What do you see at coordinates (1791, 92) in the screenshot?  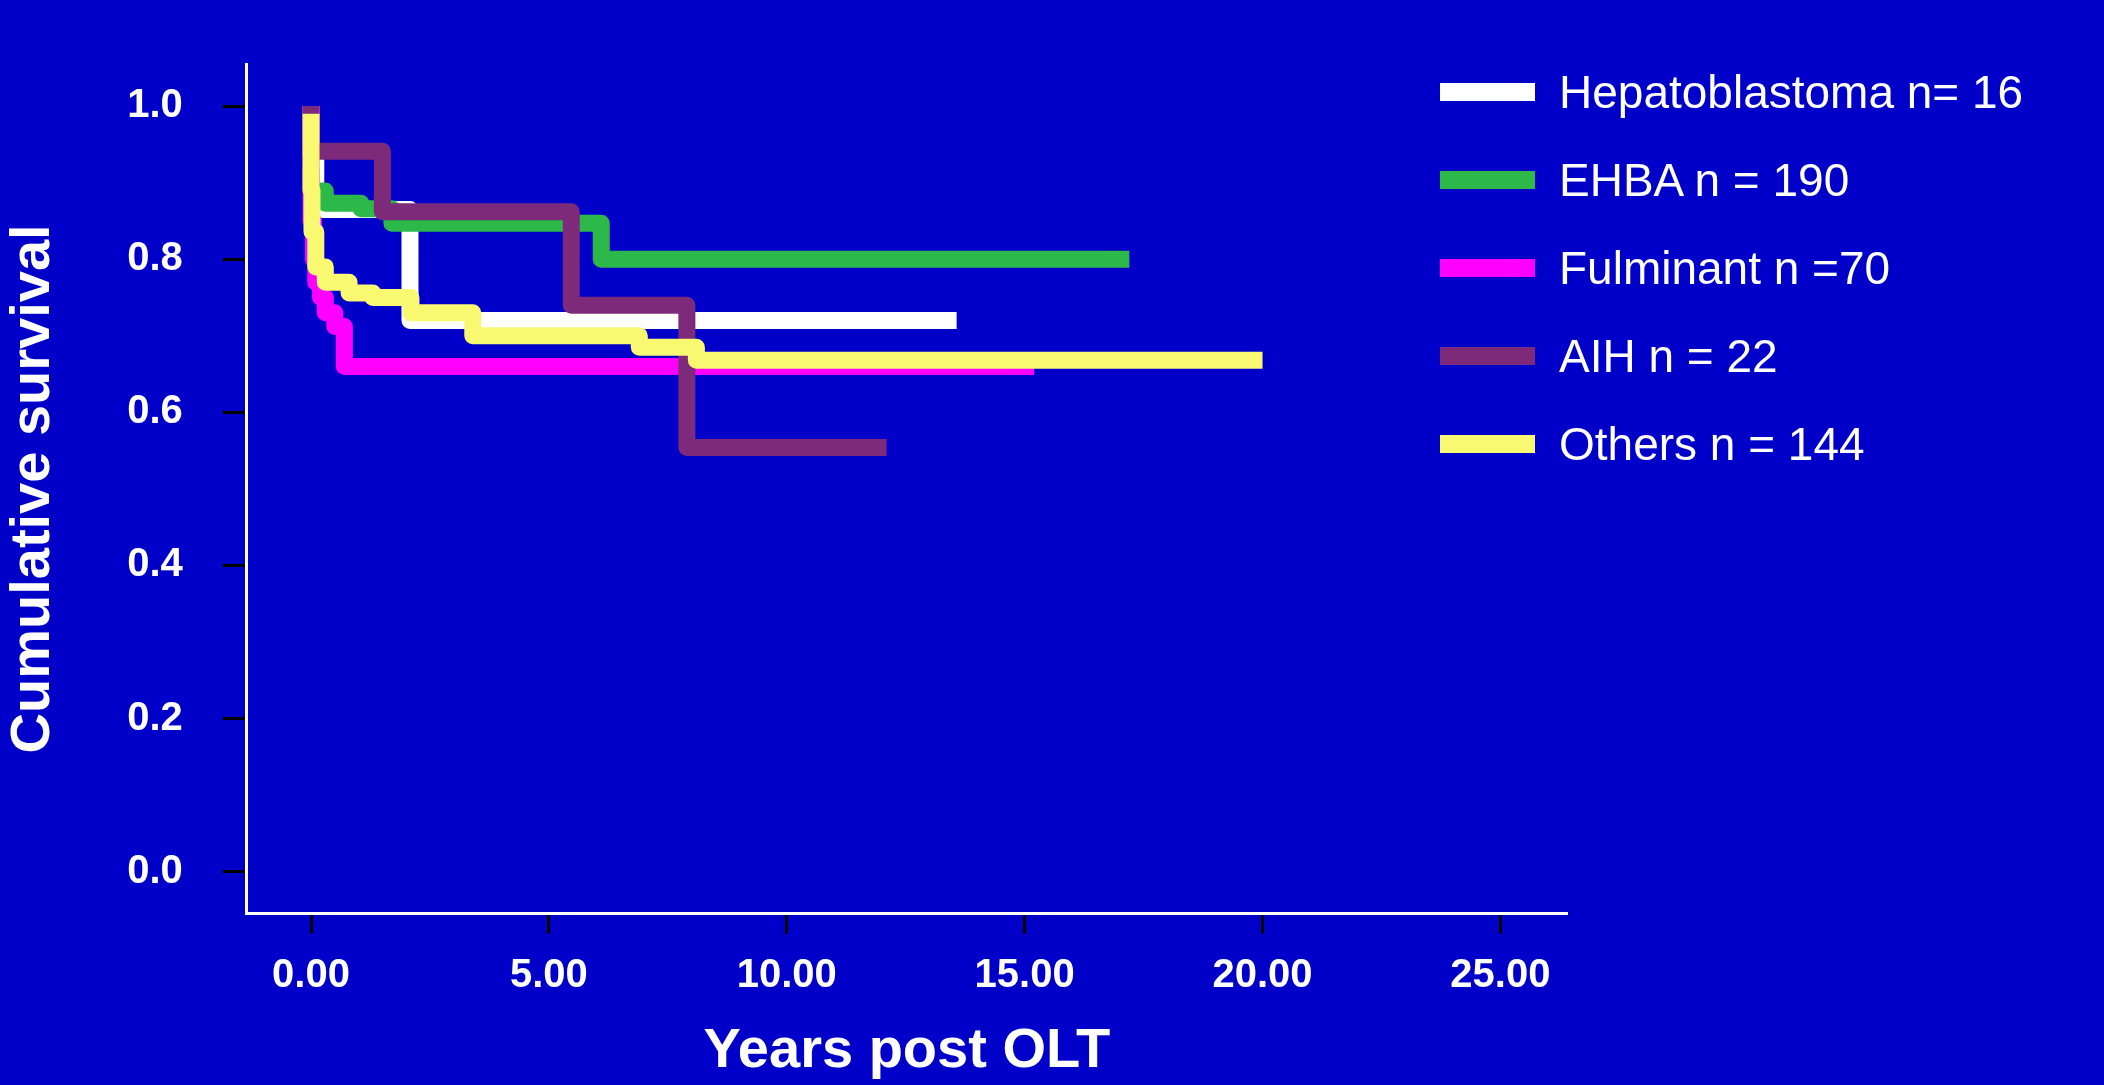 I see `legend-label: Hepatoblastoma n= 16` at bounding box center [1791, 92].